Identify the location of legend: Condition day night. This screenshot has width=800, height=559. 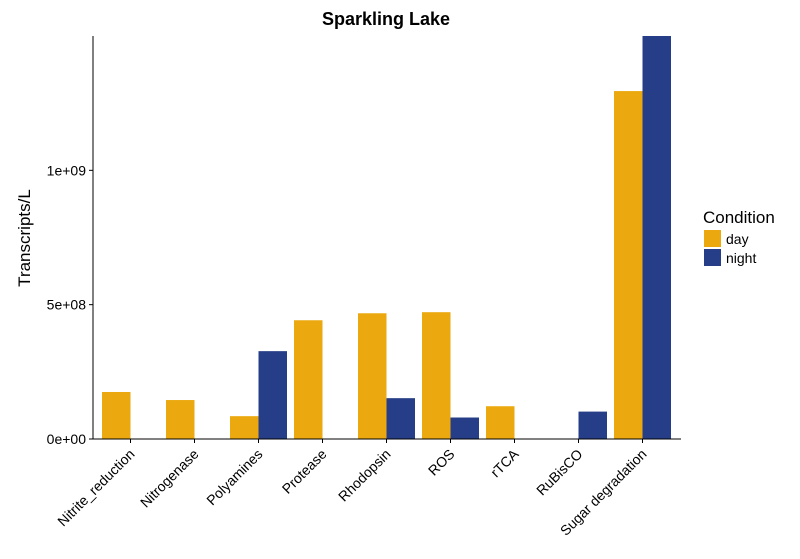
(739, 237).